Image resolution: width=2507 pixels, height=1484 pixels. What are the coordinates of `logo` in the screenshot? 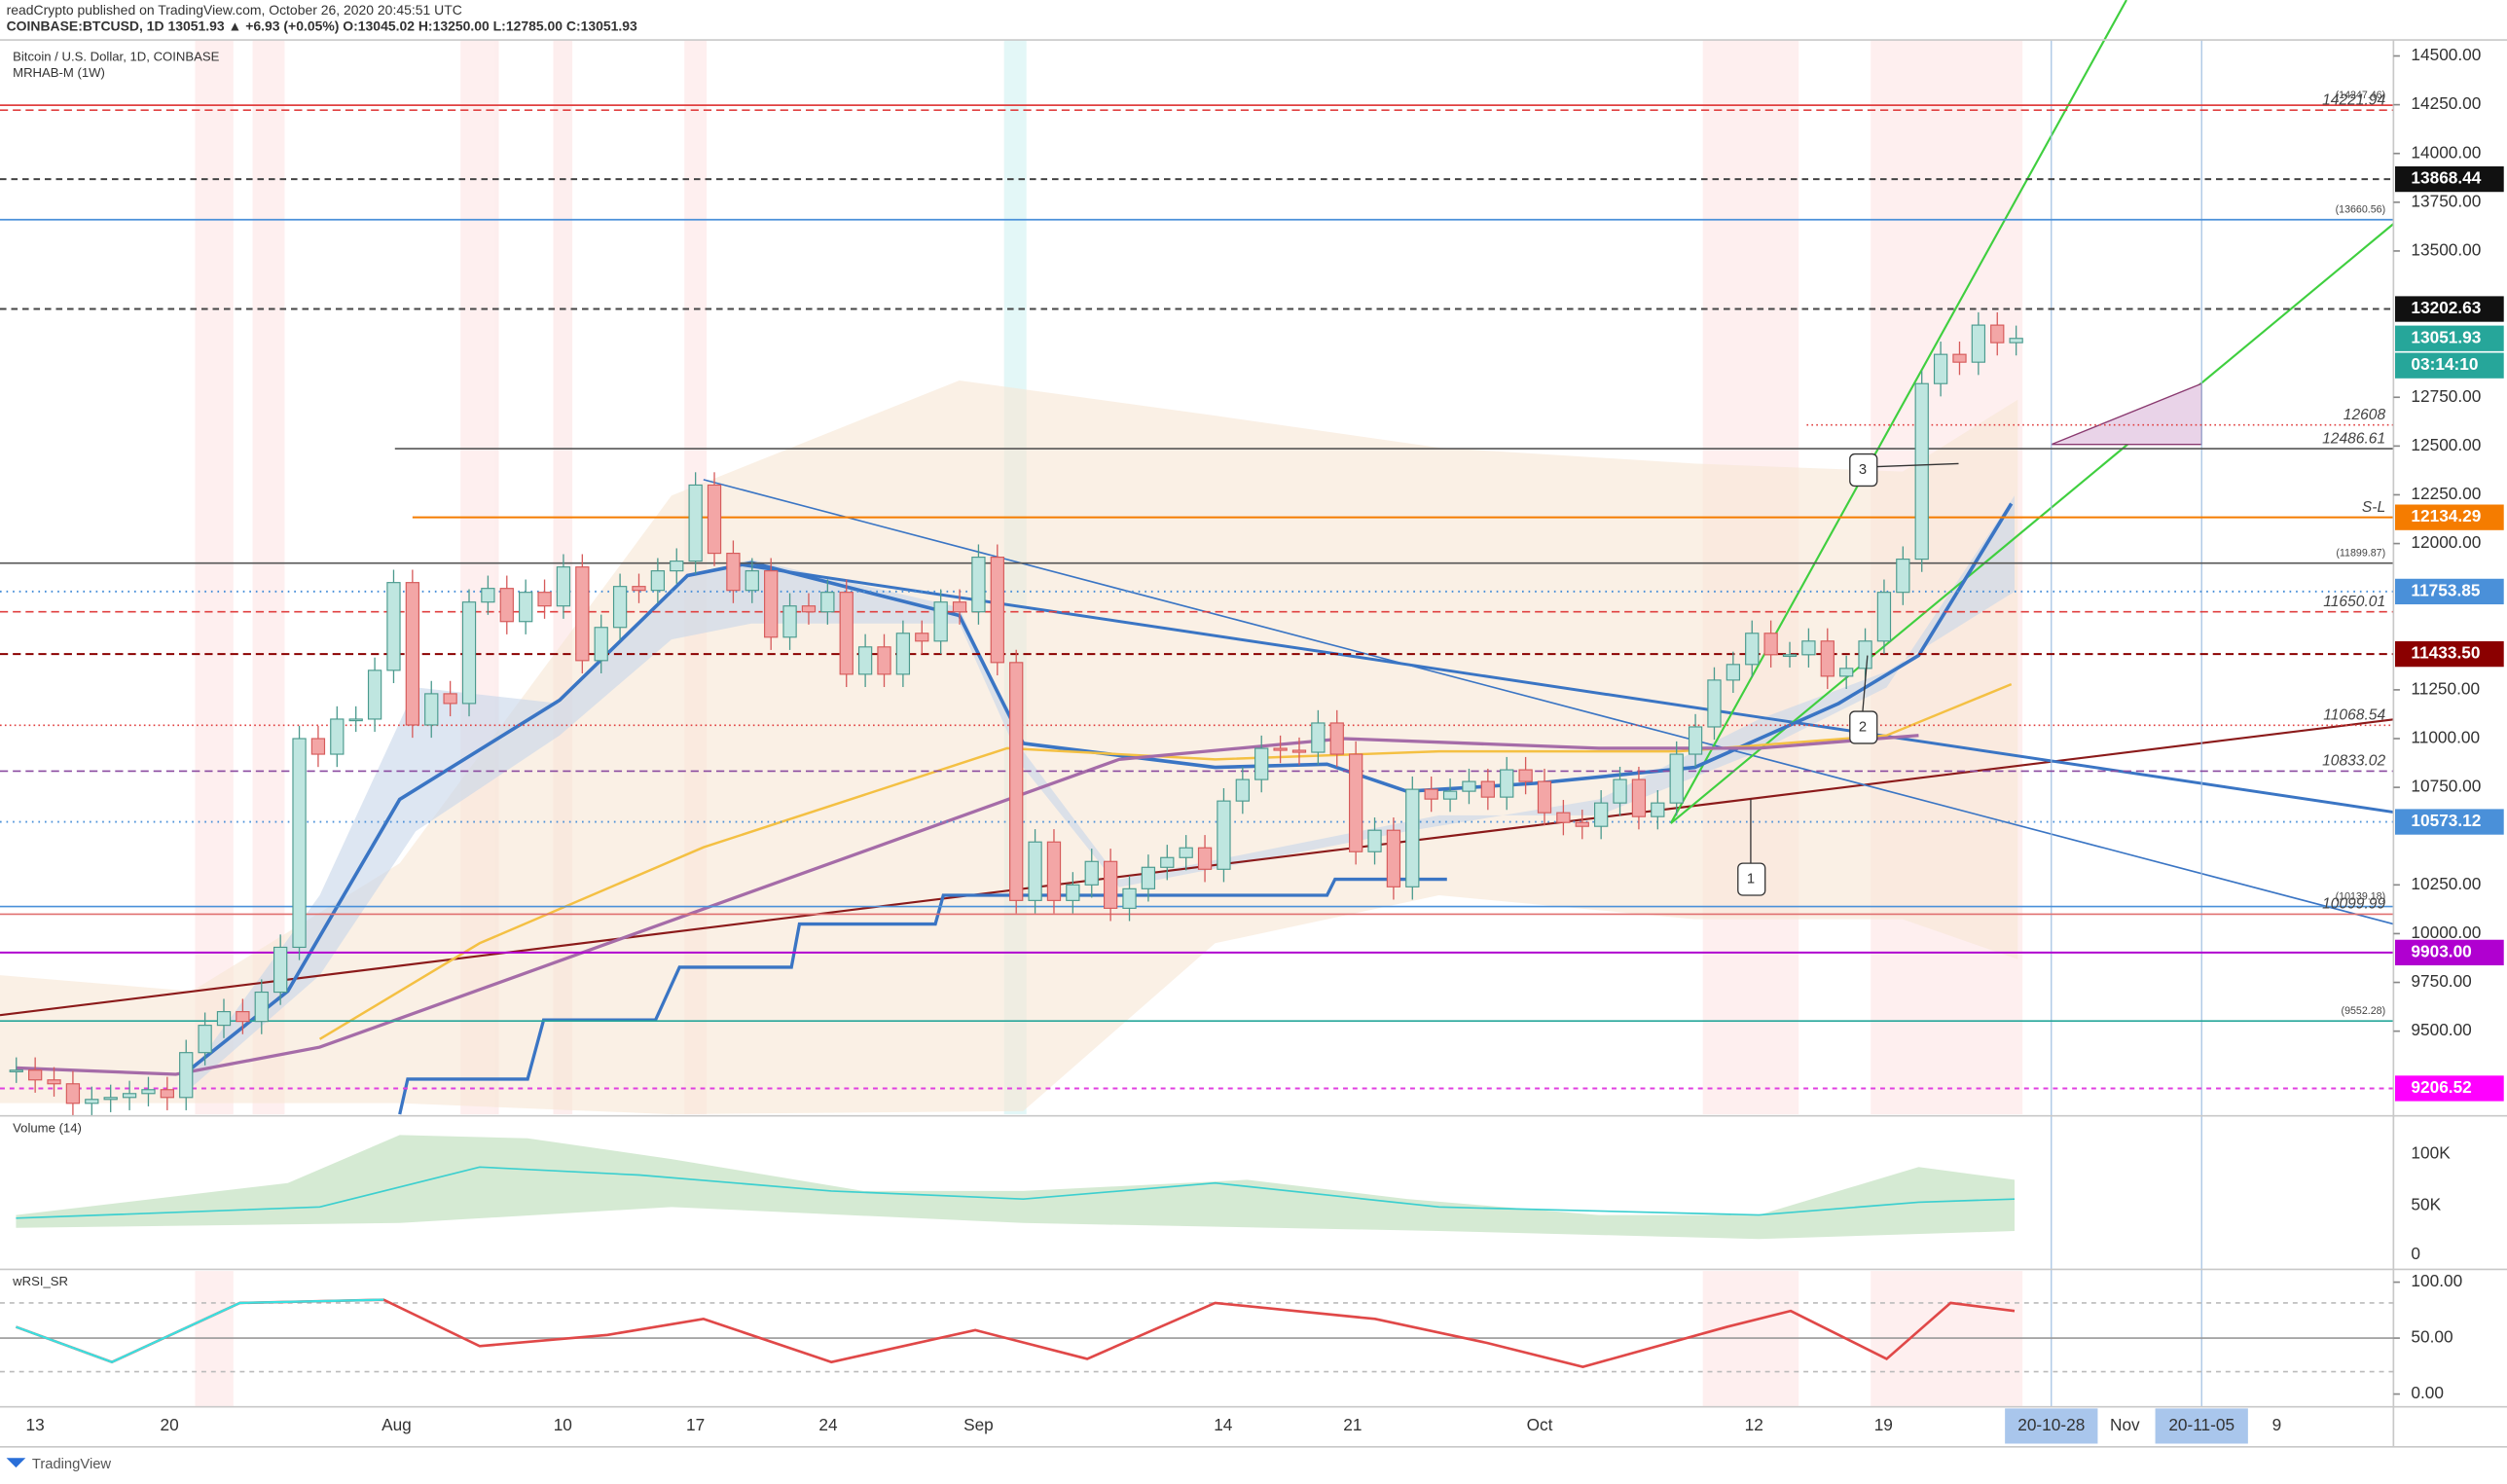 It's located at (16, 1463).